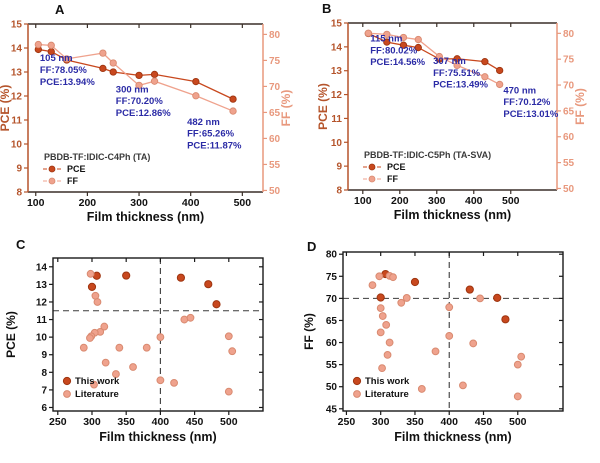  Describe the element at coordinates (11, 334) in the screenshot. I see `y-axis-title: PCE (%)` at that location.